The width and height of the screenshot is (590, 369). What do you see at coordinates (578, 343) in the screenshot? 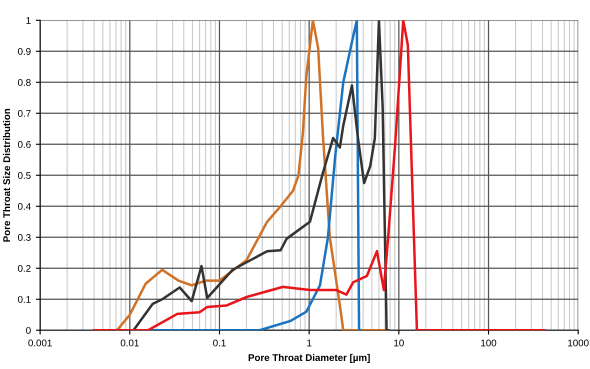
I see `x-tick-label: 1000` at bounding box center [578, 343].